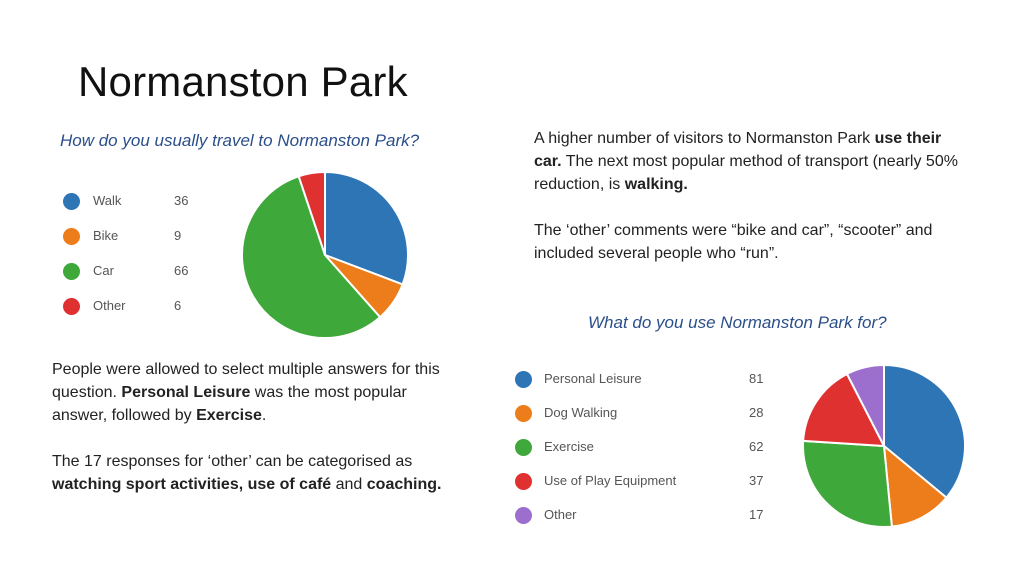 Image resolution: width=1024 pixels, height=576 pixels. I want to click on legend-value: 9, so click(178, 235).